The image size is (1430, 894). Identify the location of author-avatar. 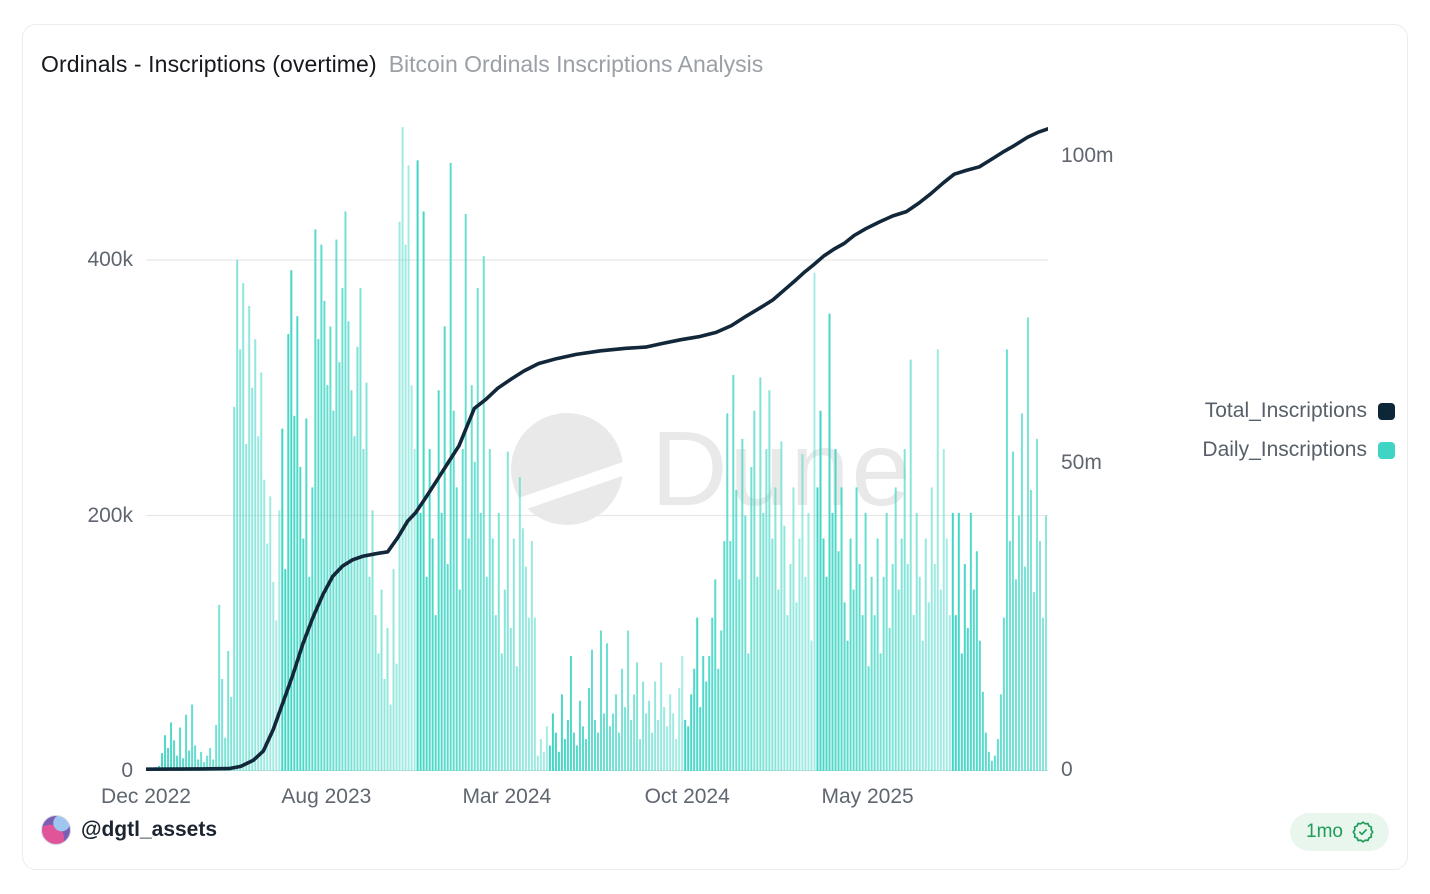
(56, 830).